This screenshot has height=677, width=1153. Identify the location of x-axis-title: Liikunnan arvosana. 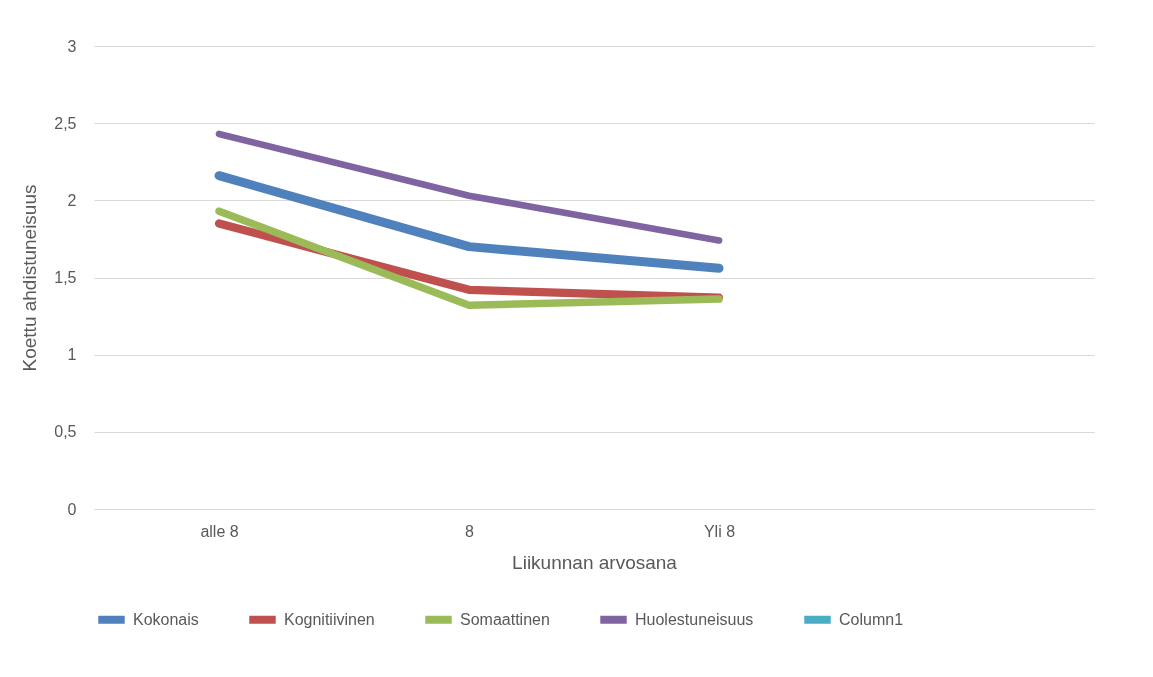
(595, 562).